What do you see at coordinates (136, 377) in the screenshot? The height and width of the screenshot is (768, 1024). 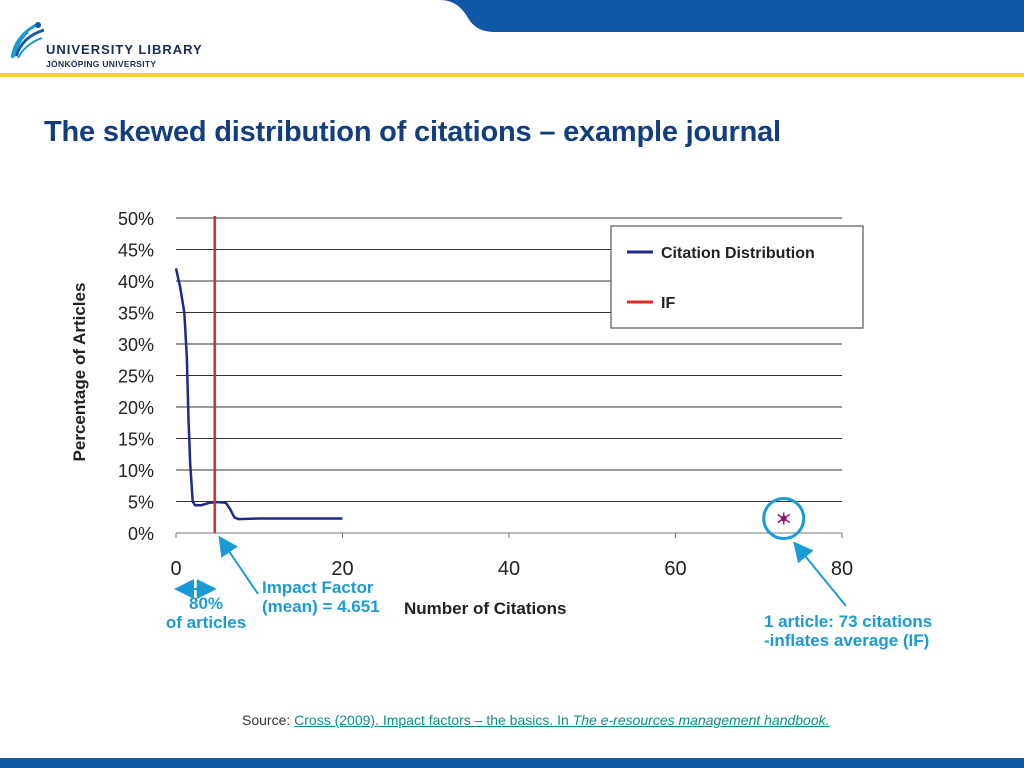 I see `y-tick-label: 25%` at bounding box center [136, 377].